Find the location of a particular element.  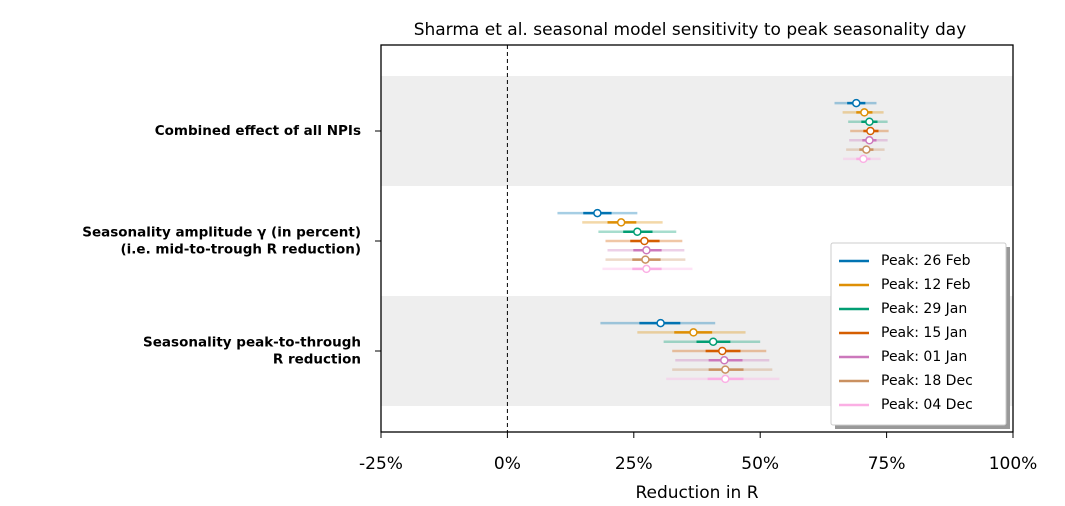

legend-label: Peak: 01 Jan is located at coordinates (924, 357).